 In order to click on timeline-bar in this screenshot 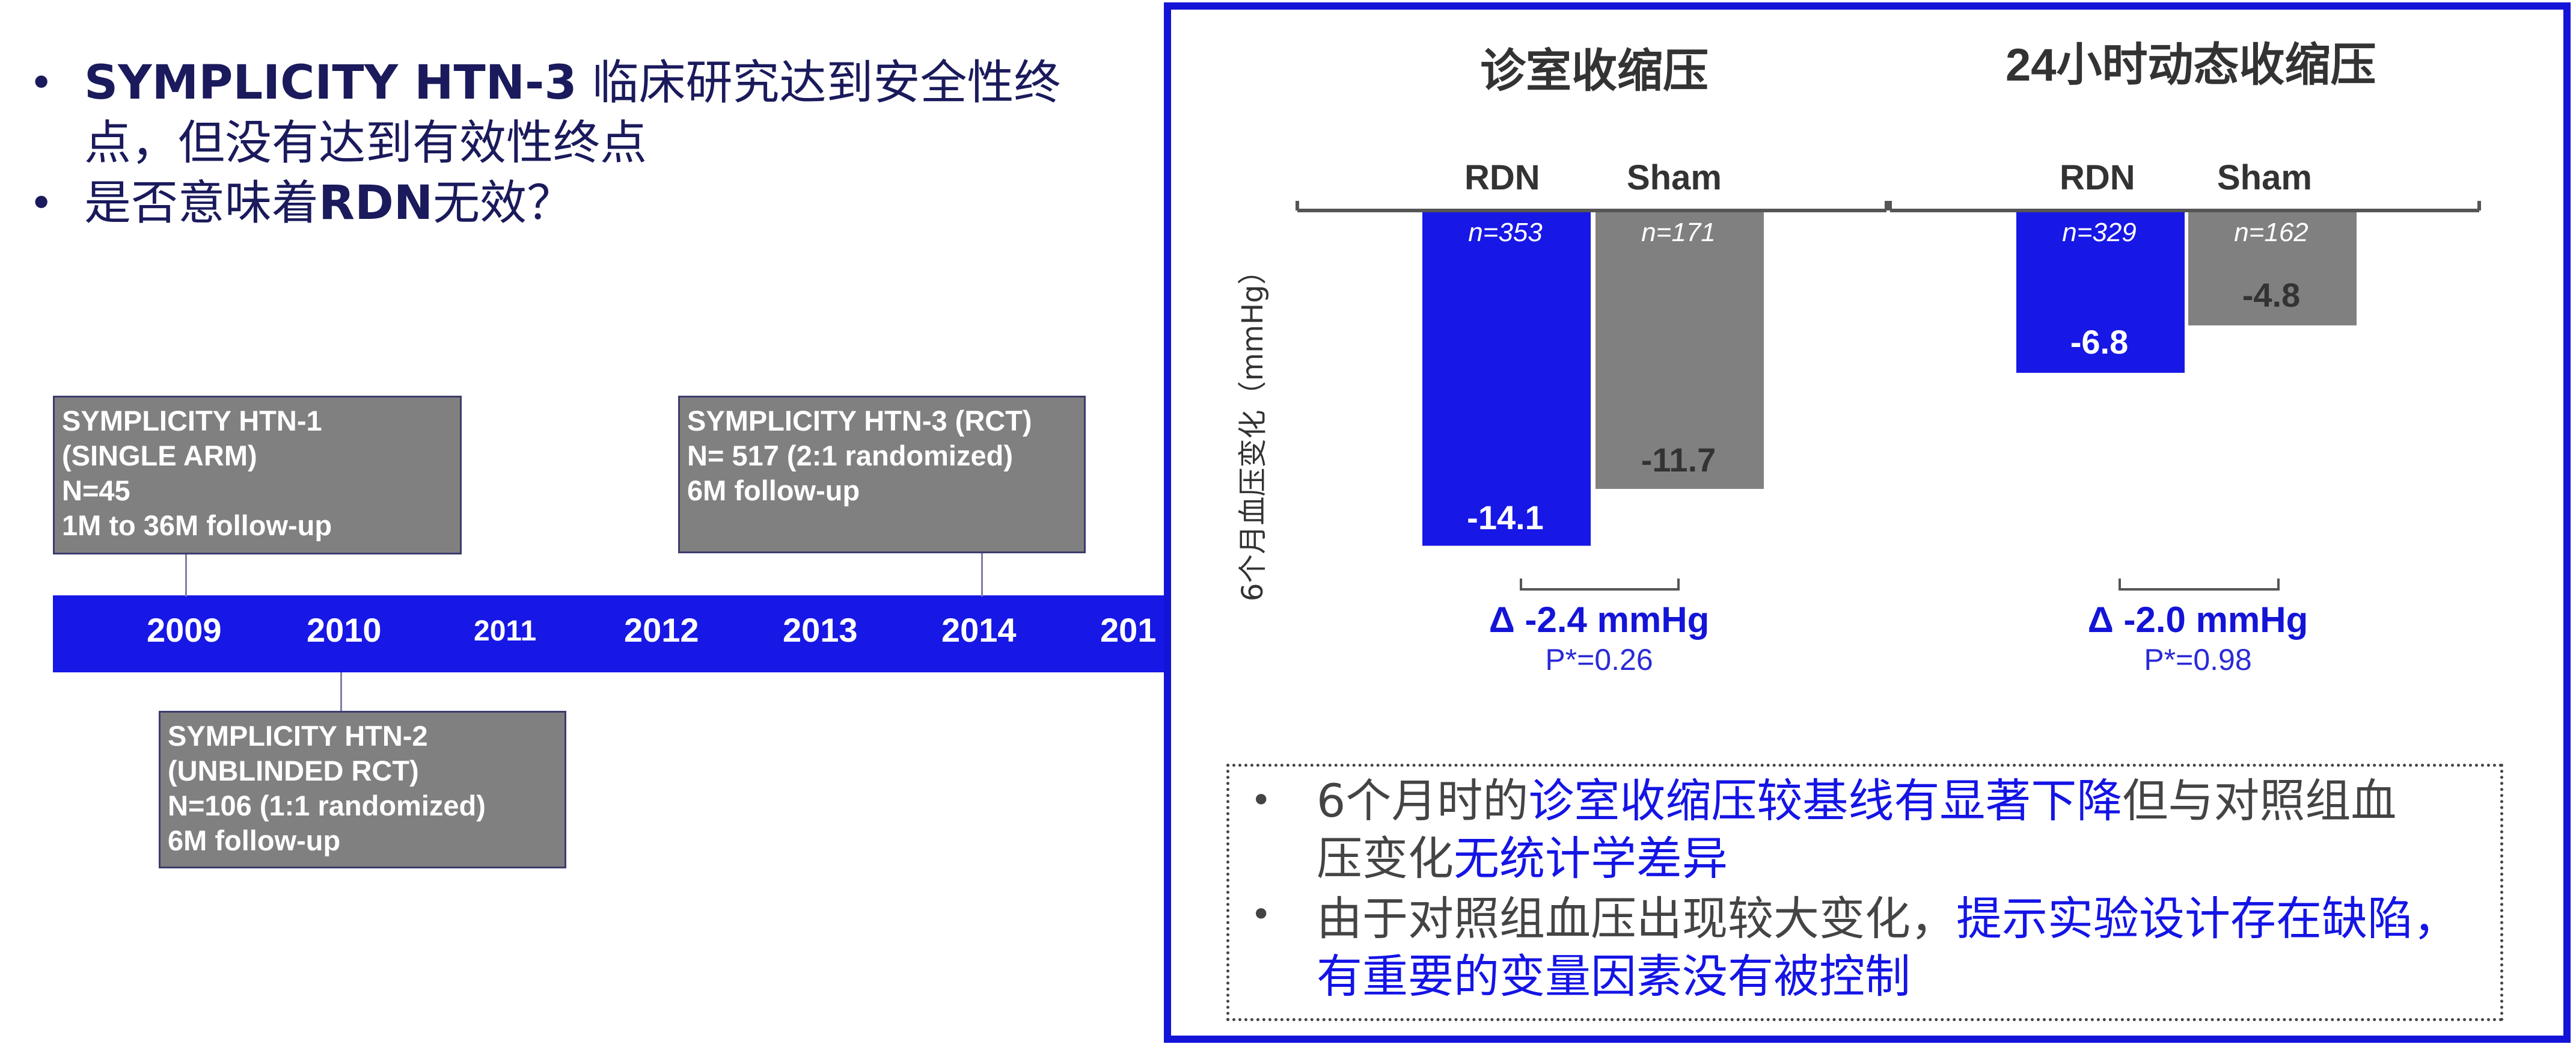, I will do `click(609, 633)`.